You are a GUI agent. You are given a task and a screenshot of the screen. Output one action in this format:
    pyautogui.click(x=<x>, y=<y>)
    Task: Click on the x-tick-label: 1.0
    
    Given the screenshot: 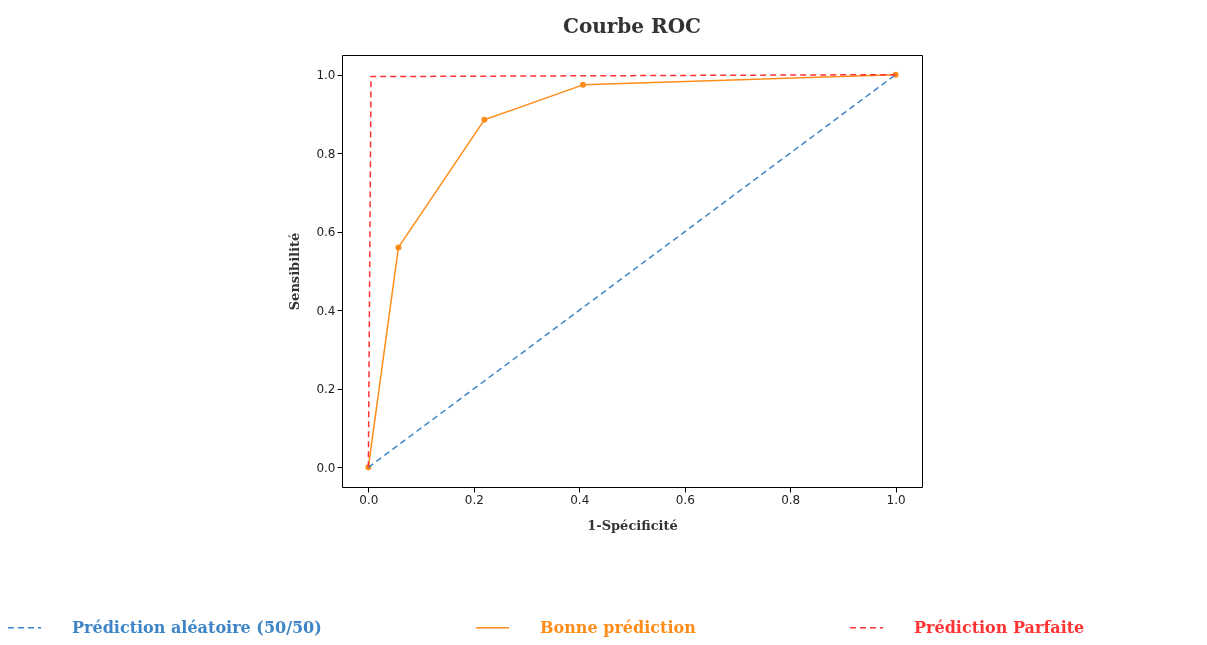 What is the action you would take?
    pyautogui.click(x=896, y=499)
    